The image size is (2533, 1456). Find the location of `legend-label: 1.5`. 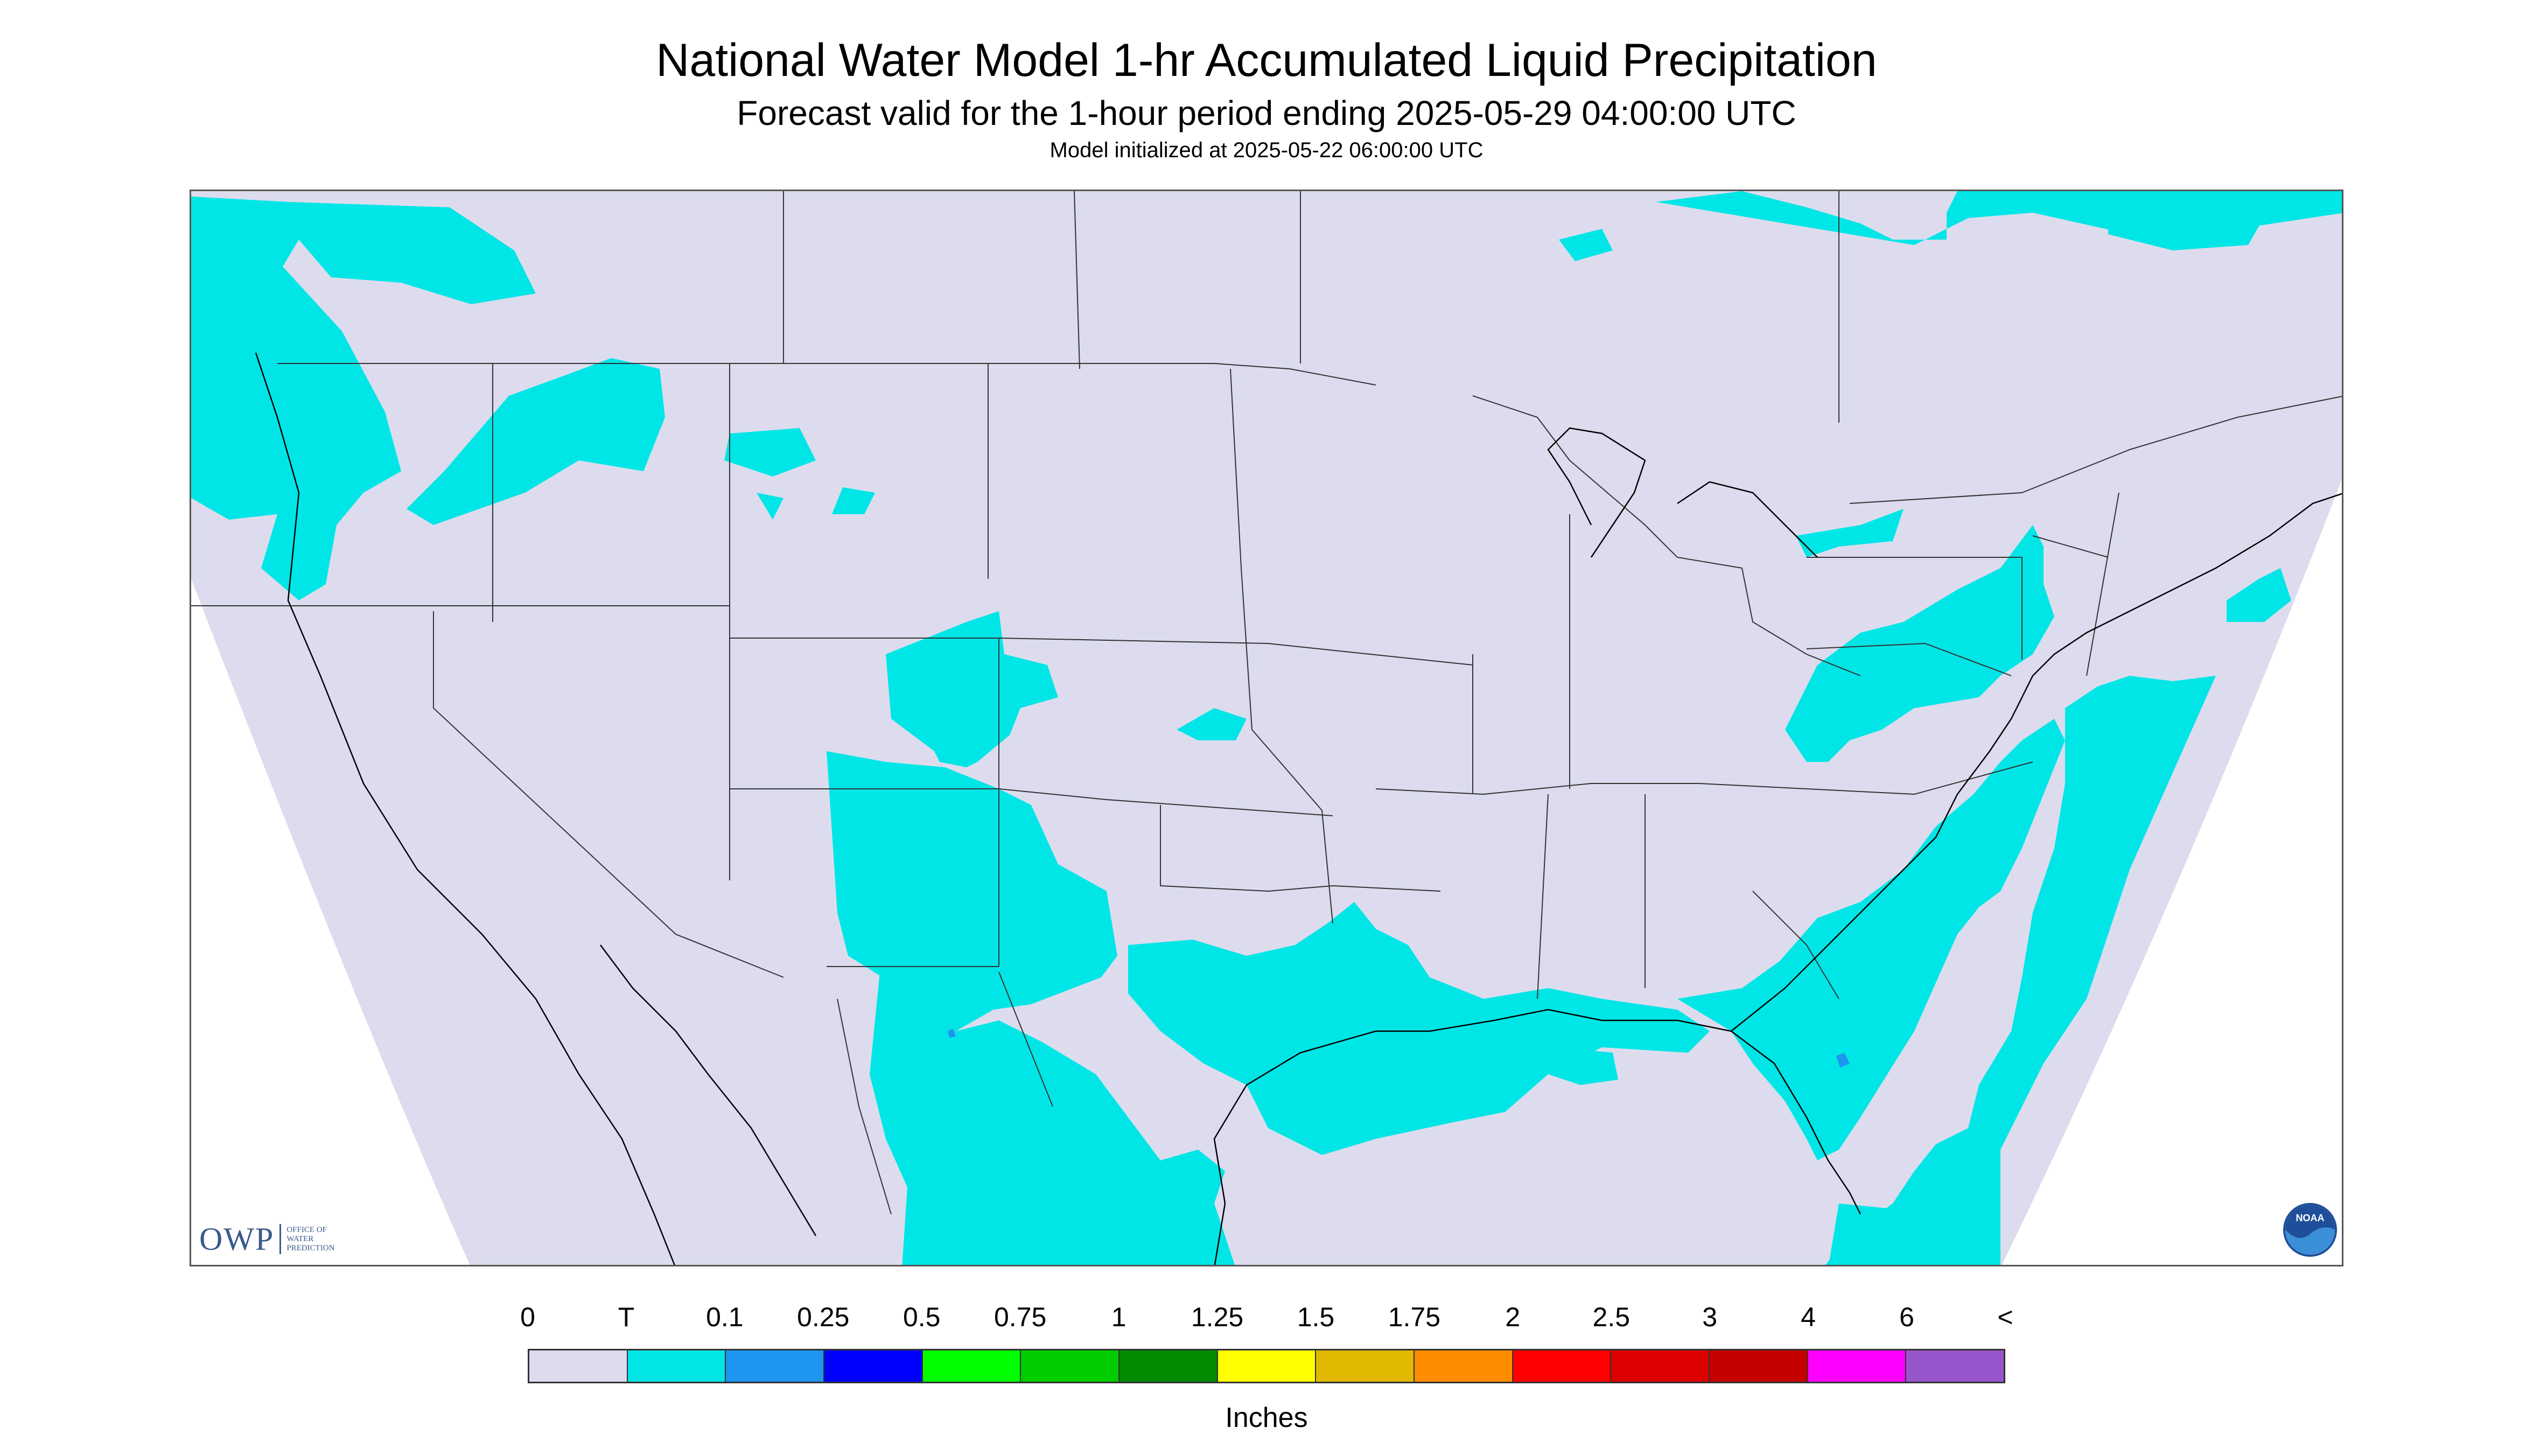

legend-label: 1.5 is located at coordinates (1316, 1317).